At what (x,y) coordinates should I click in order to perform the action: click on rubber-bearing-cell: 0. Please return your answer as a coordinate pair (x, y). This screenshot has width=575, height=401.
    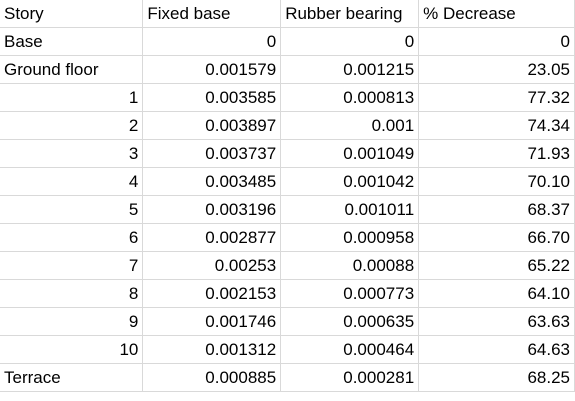
    Looking at the image, I should click on (350, 41).